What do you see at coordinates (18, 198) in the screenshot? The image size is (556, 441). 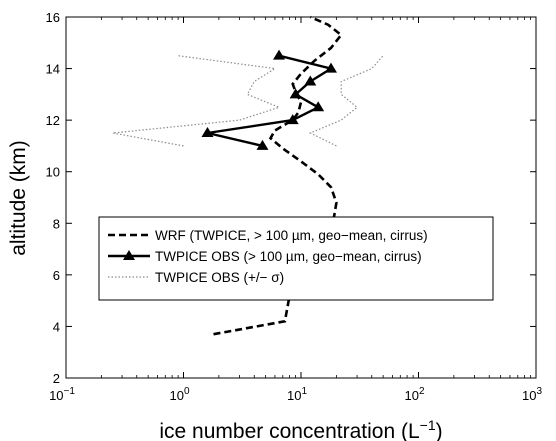 I see `y-axis-label: altitude (km)` at bounding box center [18, 198].